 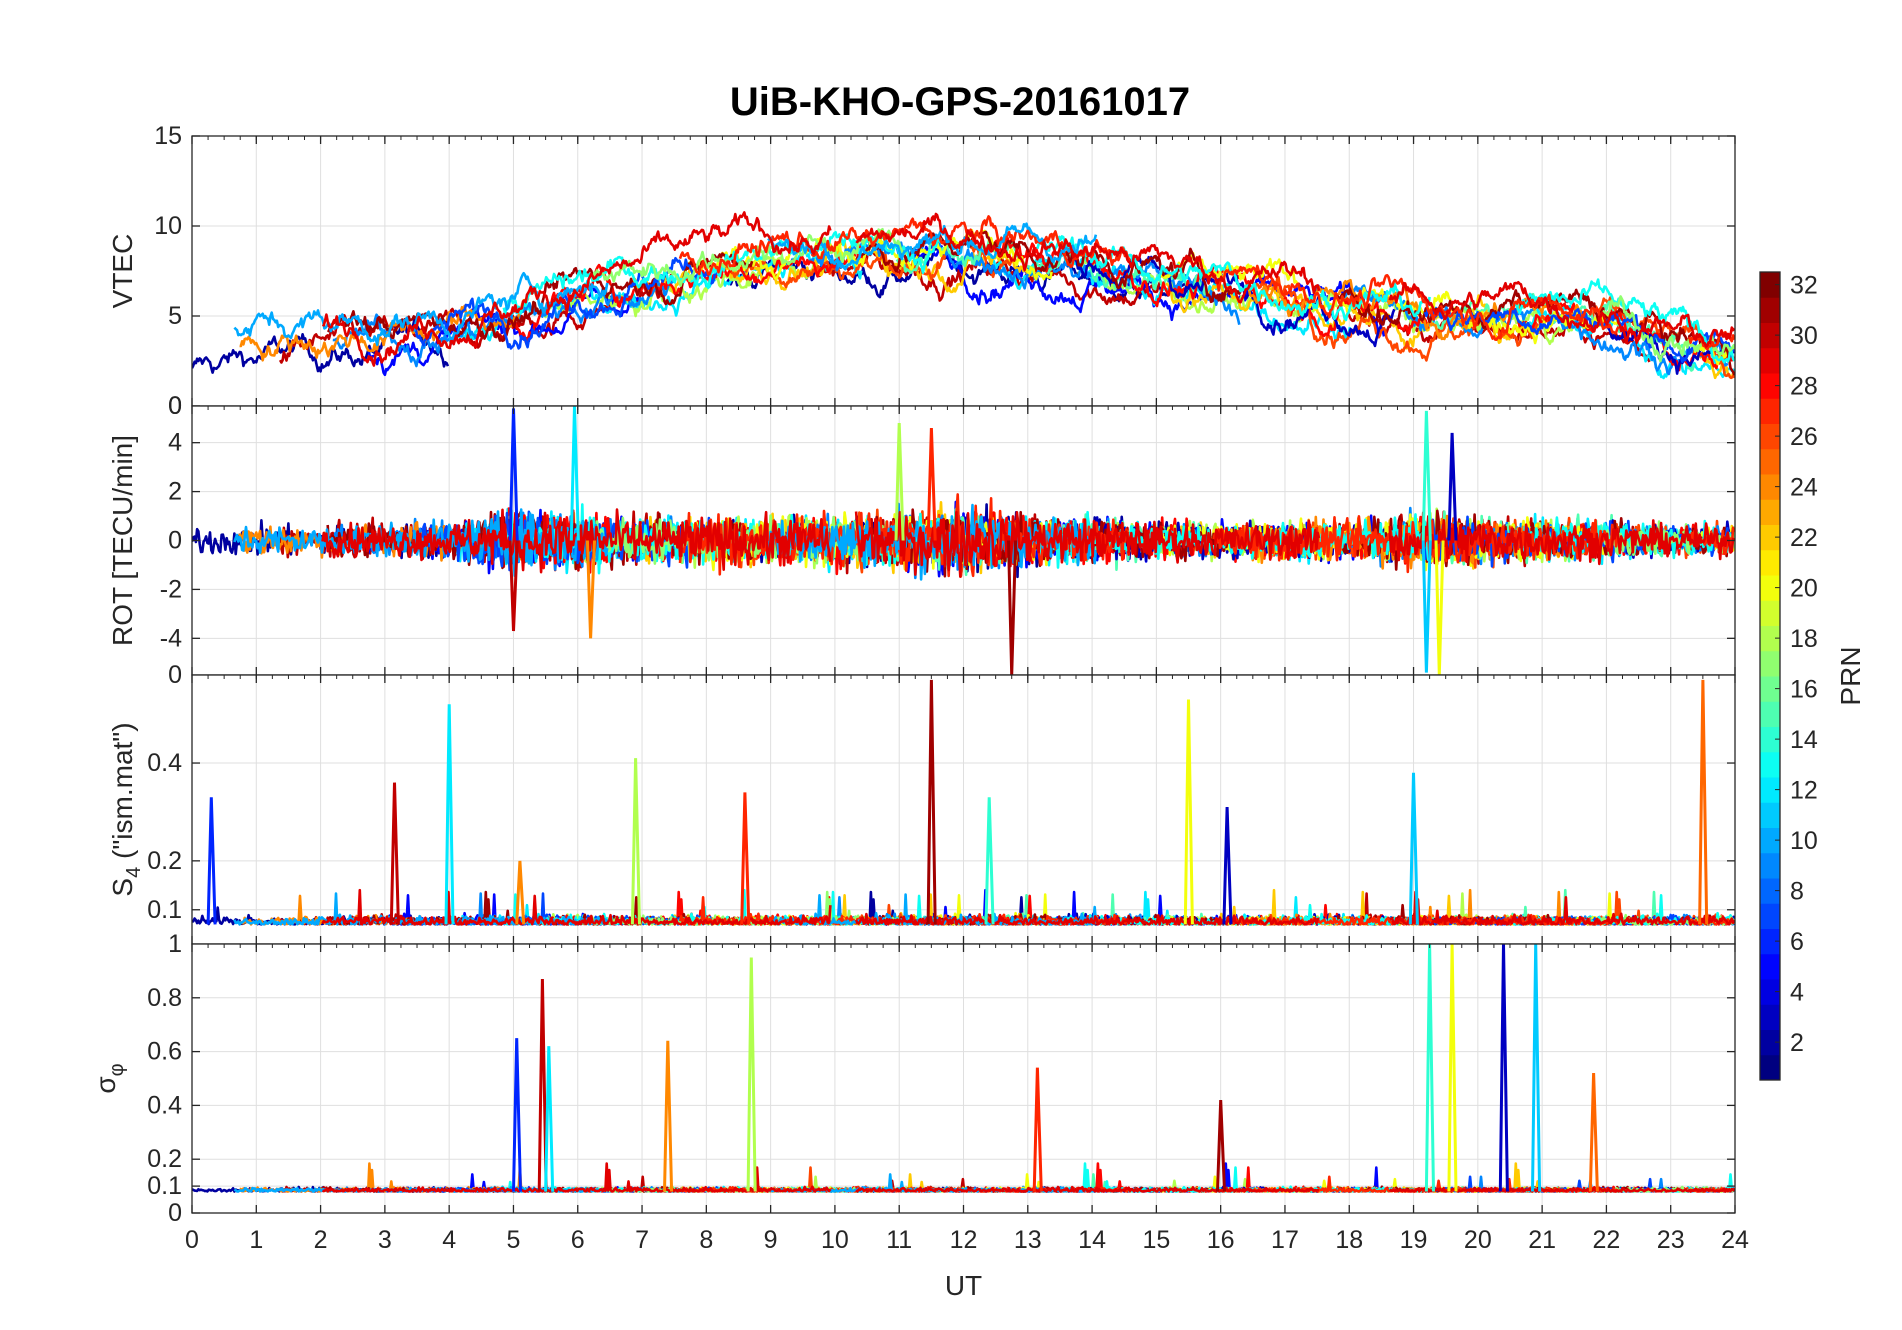 What do you see at coordinates (1804, 791) in the screenshot?
I see `colorbar-tick-label: 12` at bounding box center [1804, 791].